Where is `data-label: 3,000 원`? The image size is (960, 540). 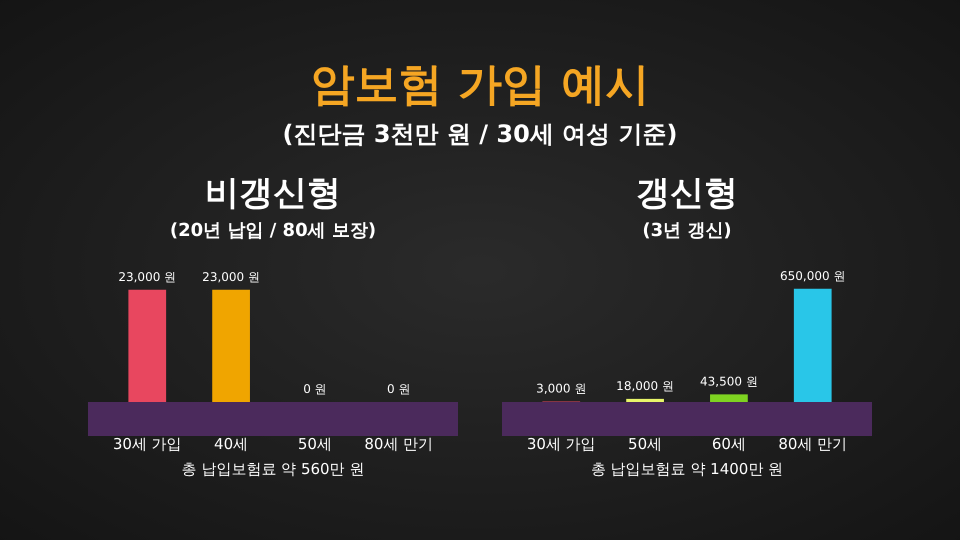
data-label: 3,000 원 is located at coordinates (561, 389).